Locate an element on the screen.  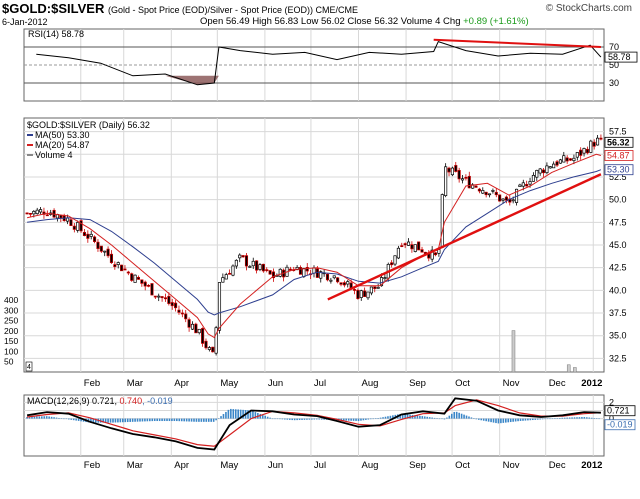
price-legend-2: MA(20) 54.87 is located at coordinates (62, 145).